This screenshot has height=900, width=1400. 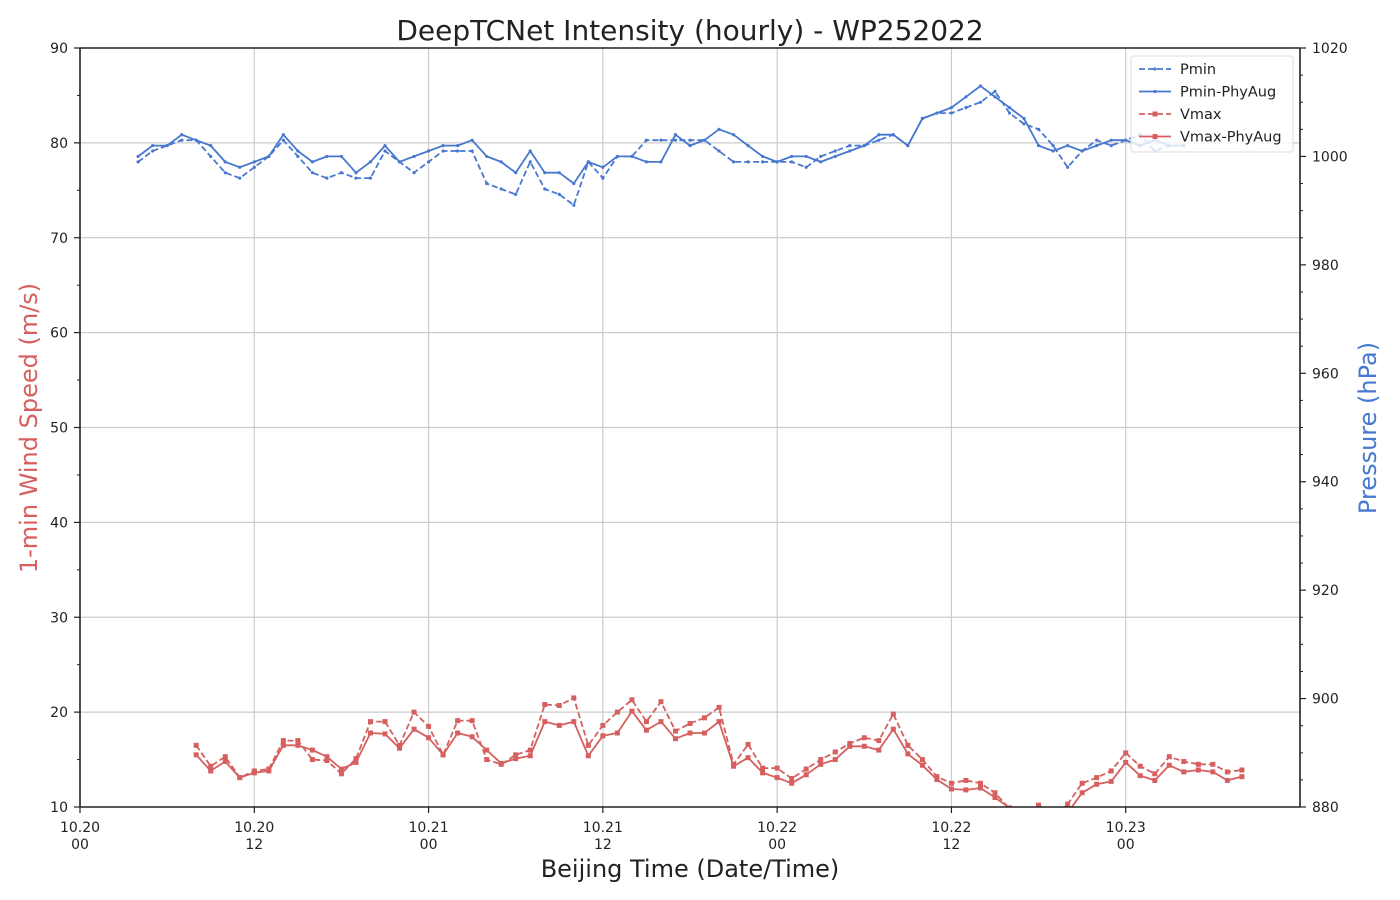 What do you see at coordinates (1212, 104) in the screenshot?
I see `legend-box` at bounding box center [1212, 104].